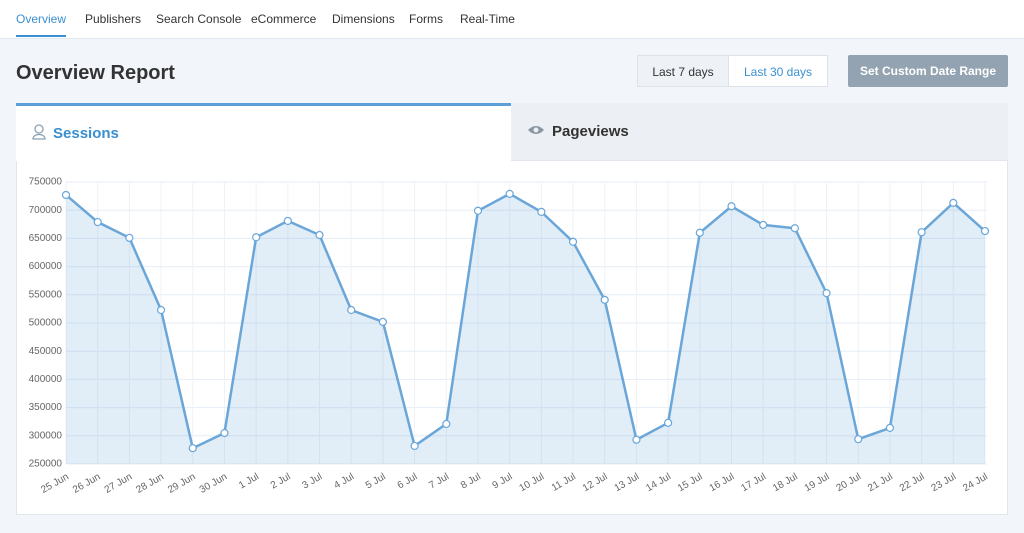 The height and width of the screenshot is (533, 1024). I want to click on range-button: Last 30 days, so click(778, 71).